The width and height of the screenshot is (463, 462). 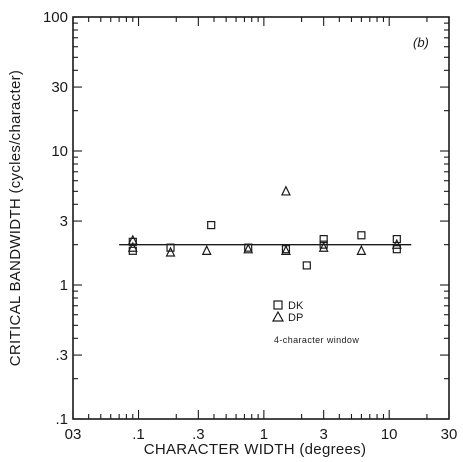 What do you see at coordinates (449, 434) in the screenshot?
I see `x-tick-label: 30` at bounding box center [449, 434].